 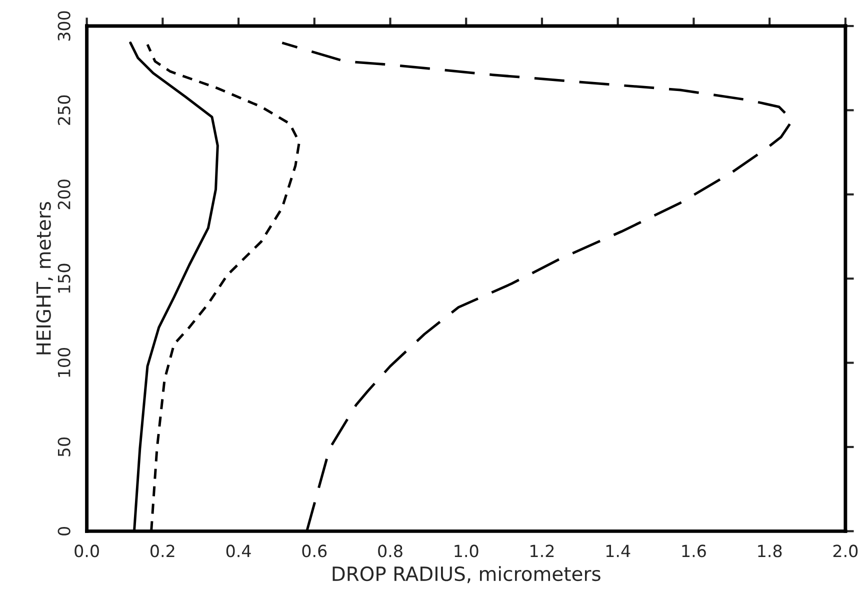 What do you see at coordinates (694, 551) in the screenshot?
I see `x-tick-label: 1.6` at bounding box center [694, 551].